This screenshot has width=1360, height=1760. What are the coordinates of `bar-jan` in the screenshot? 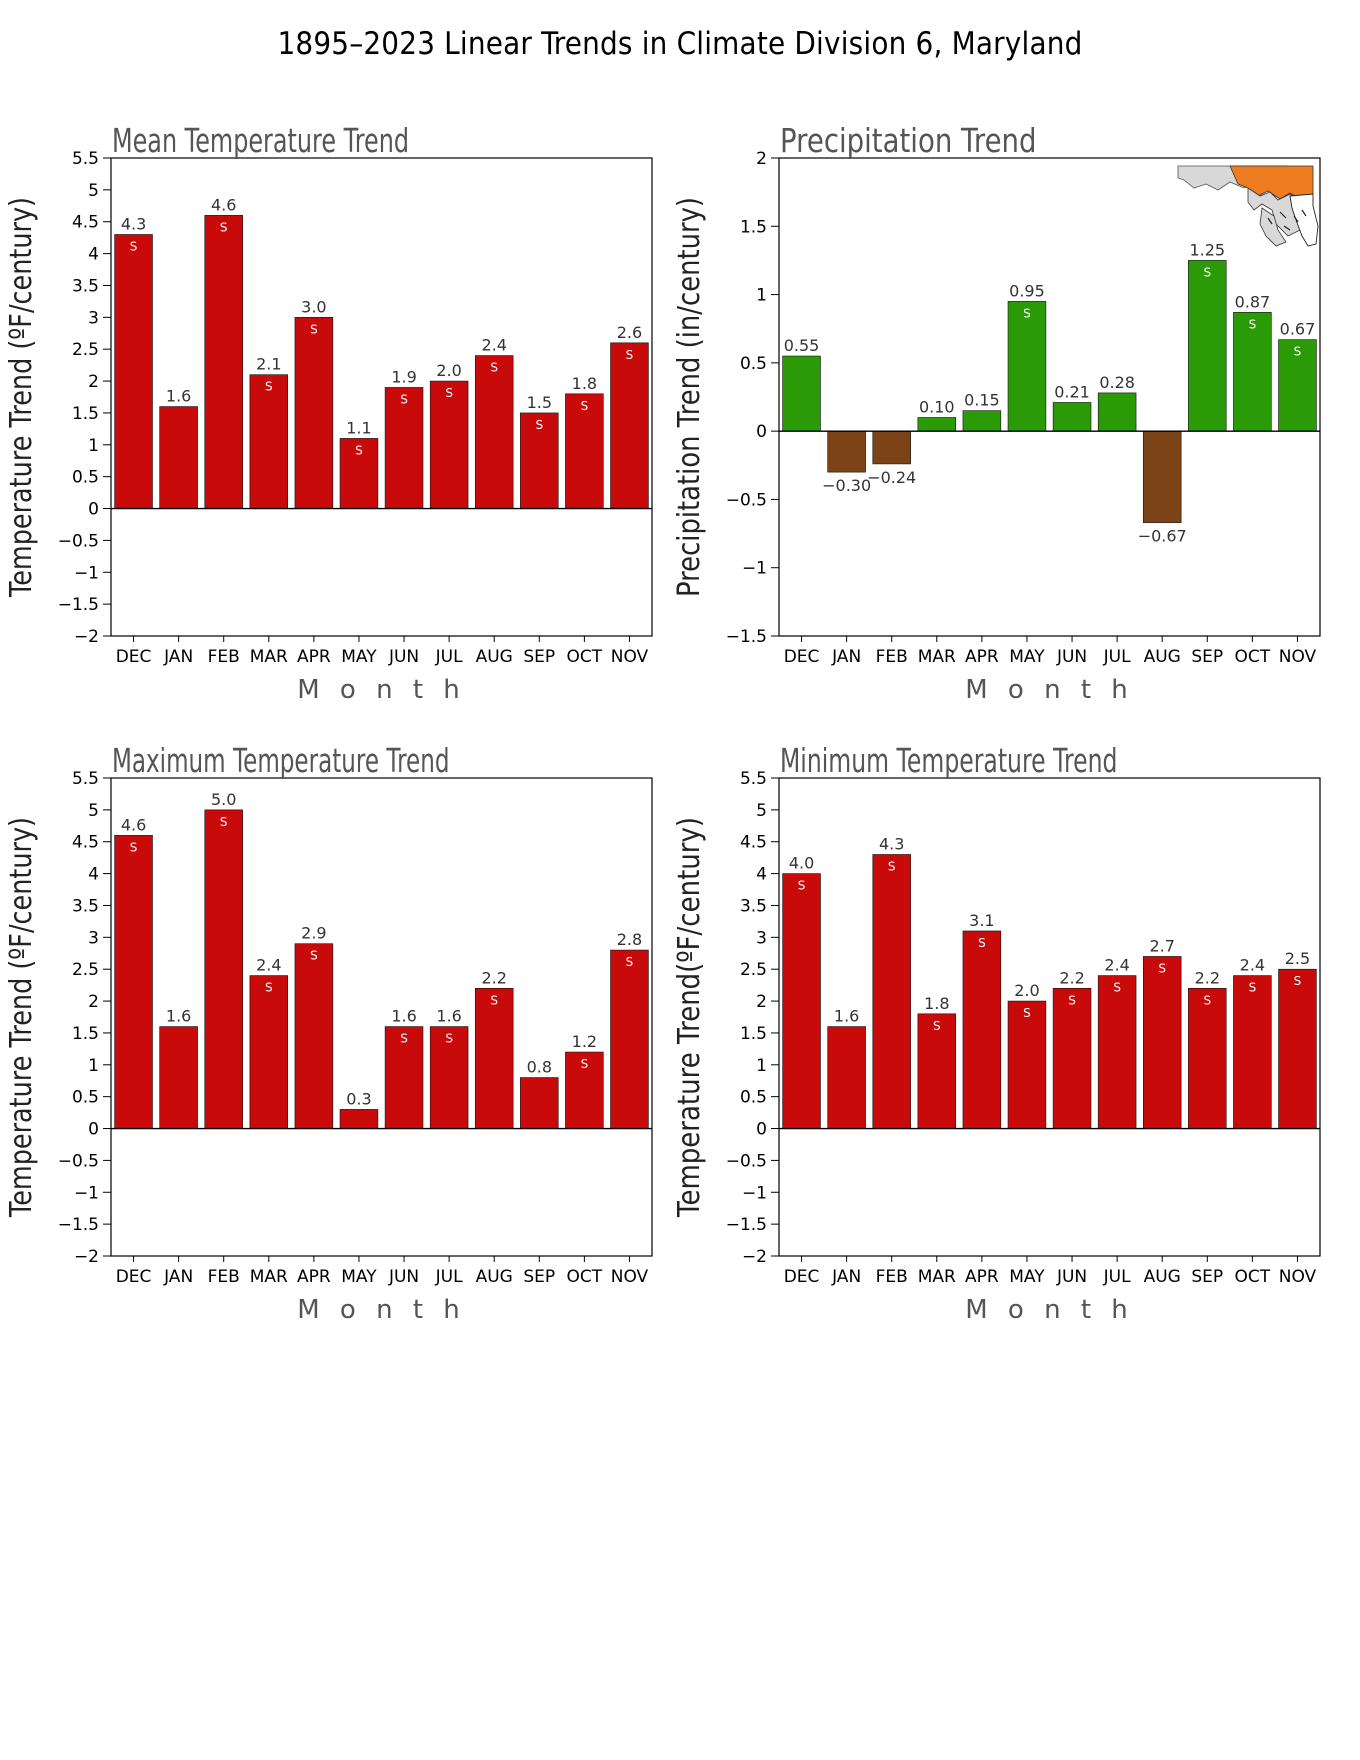 It's located at (178, 457).